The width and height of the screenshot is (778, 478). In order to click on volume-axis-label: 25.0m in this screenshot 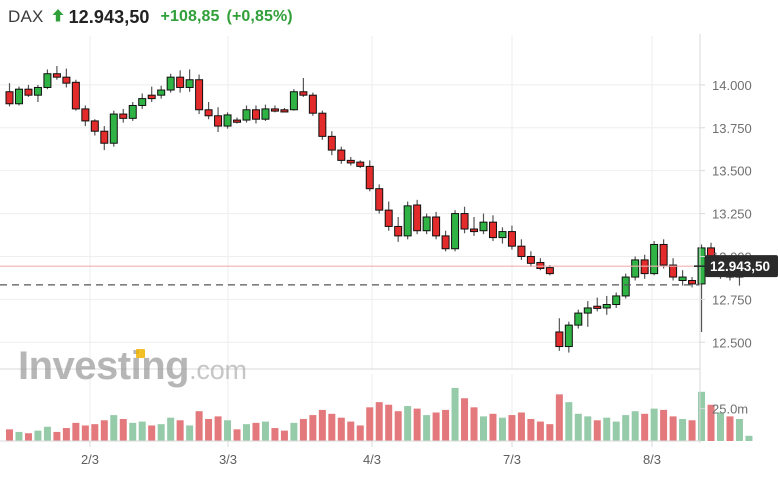, I will do `click(730, 409)`.